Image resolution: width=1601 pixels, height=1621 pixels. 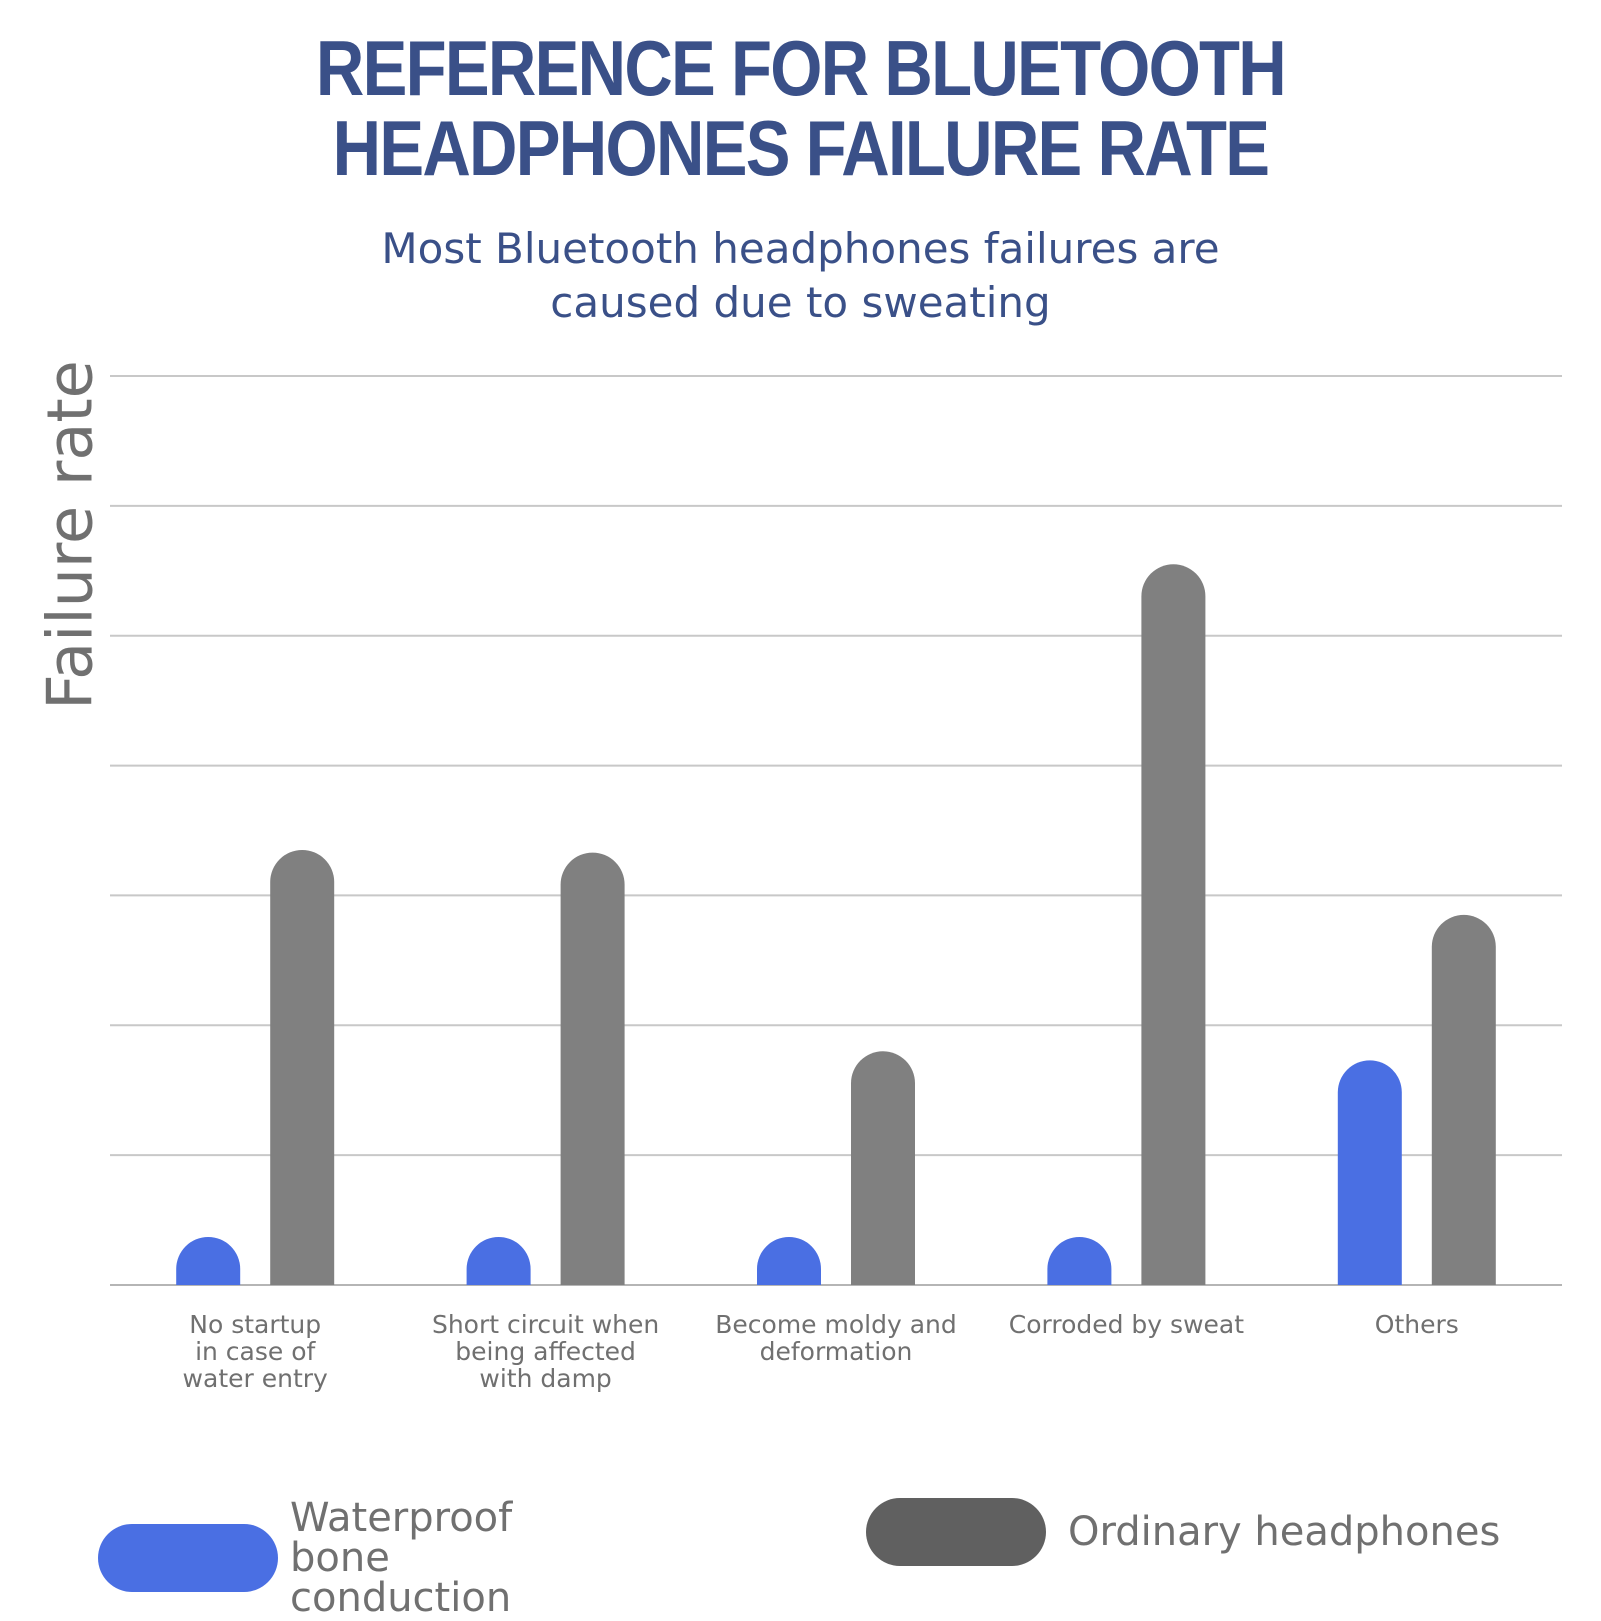 I want to click on x-tick-label-4: Corroded by sweat, so click(x=1126, y=1324).